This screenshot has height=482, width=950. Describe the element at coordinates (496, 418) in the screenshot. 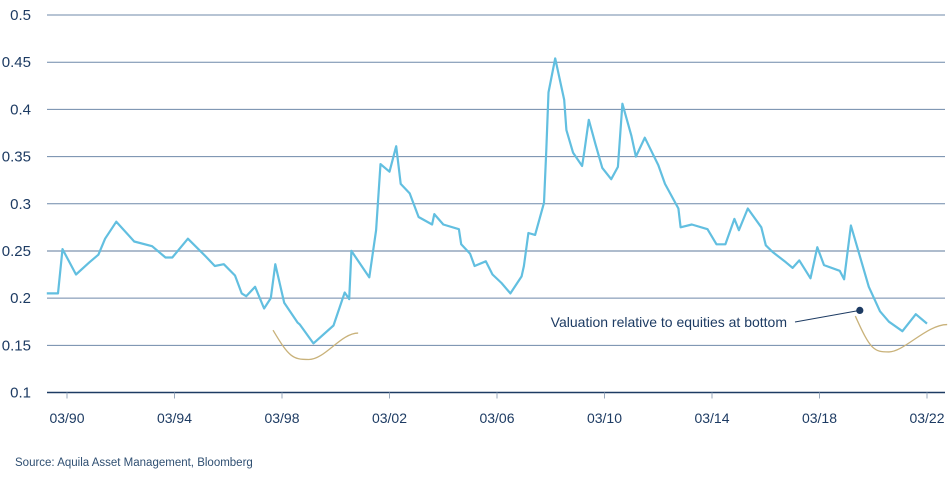

I see `x-tick-label: 03/06` at that location.